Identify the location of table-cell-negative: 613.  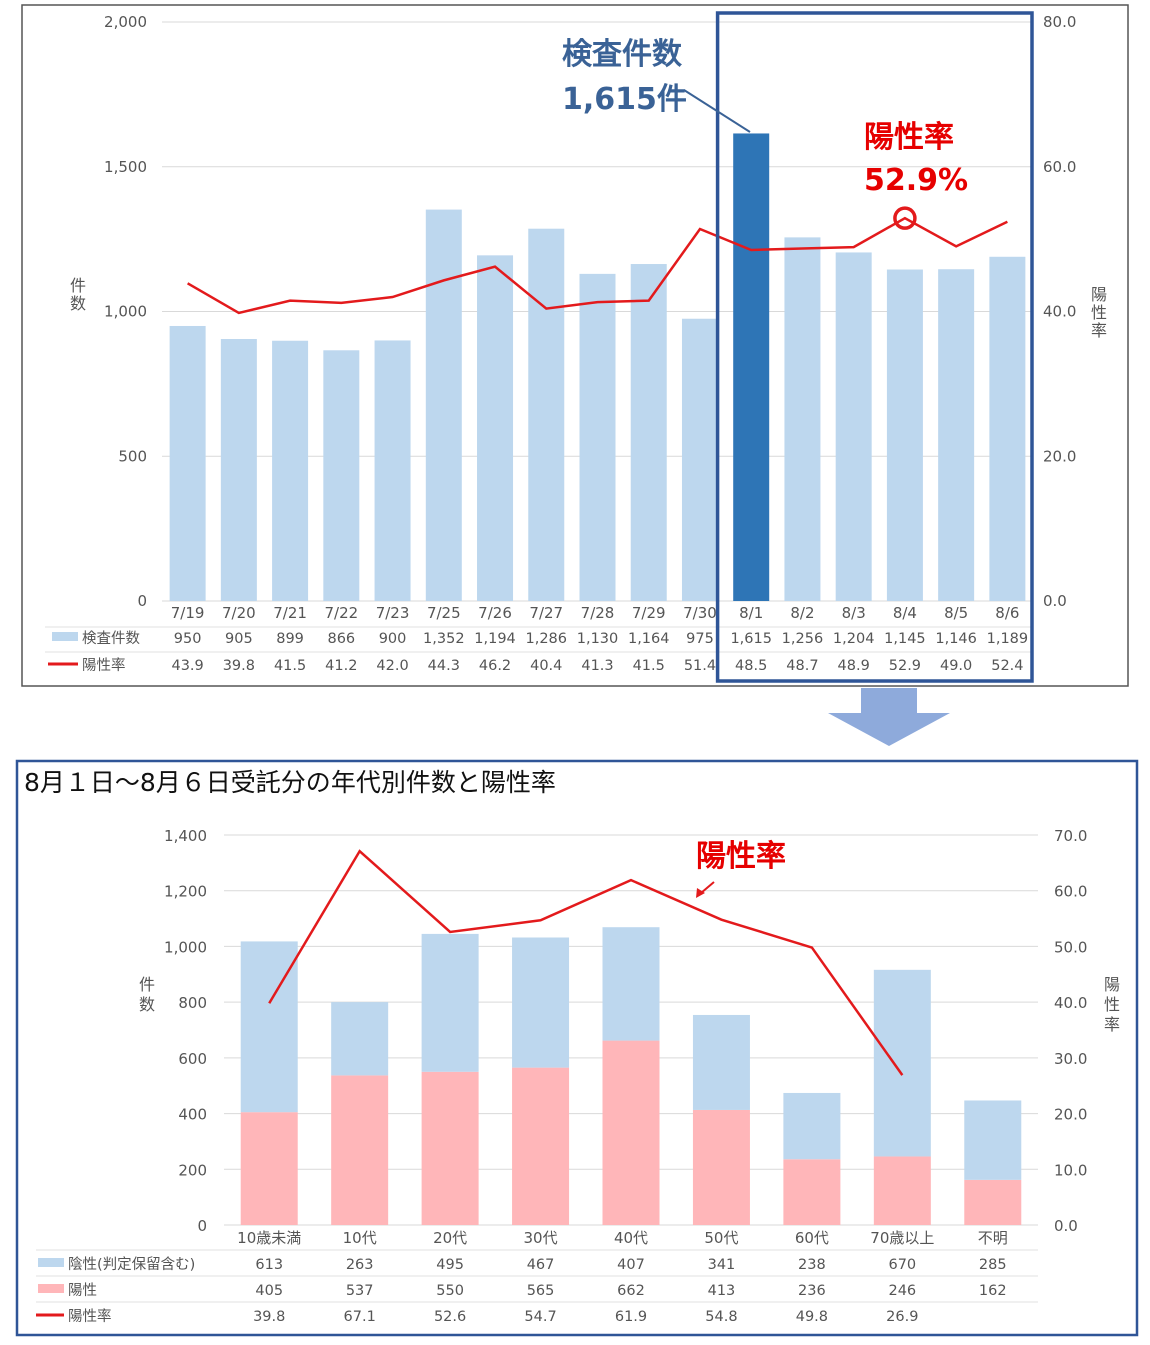
(269, 1265).